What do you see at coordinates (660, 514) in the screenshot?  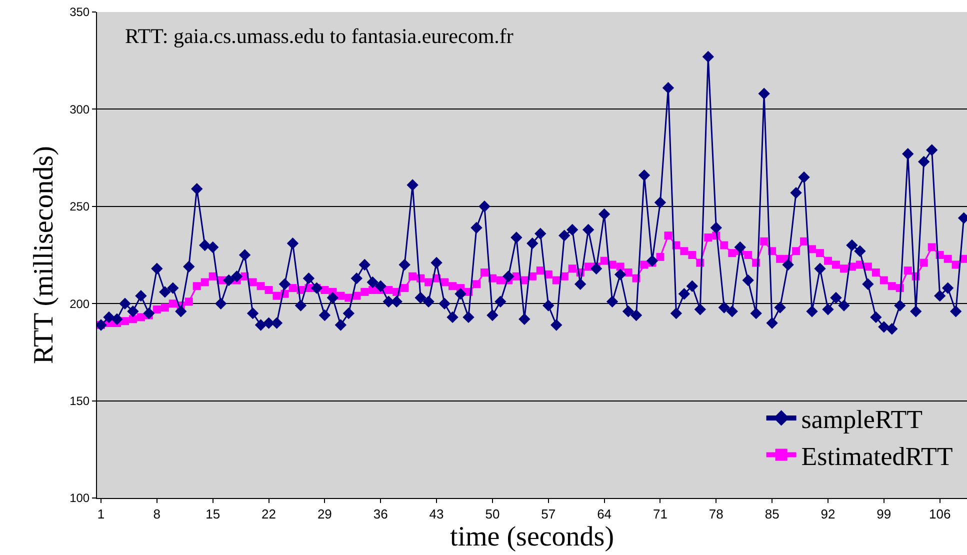 I see `x-tick-label: 71` at bounding box center [660, 514].